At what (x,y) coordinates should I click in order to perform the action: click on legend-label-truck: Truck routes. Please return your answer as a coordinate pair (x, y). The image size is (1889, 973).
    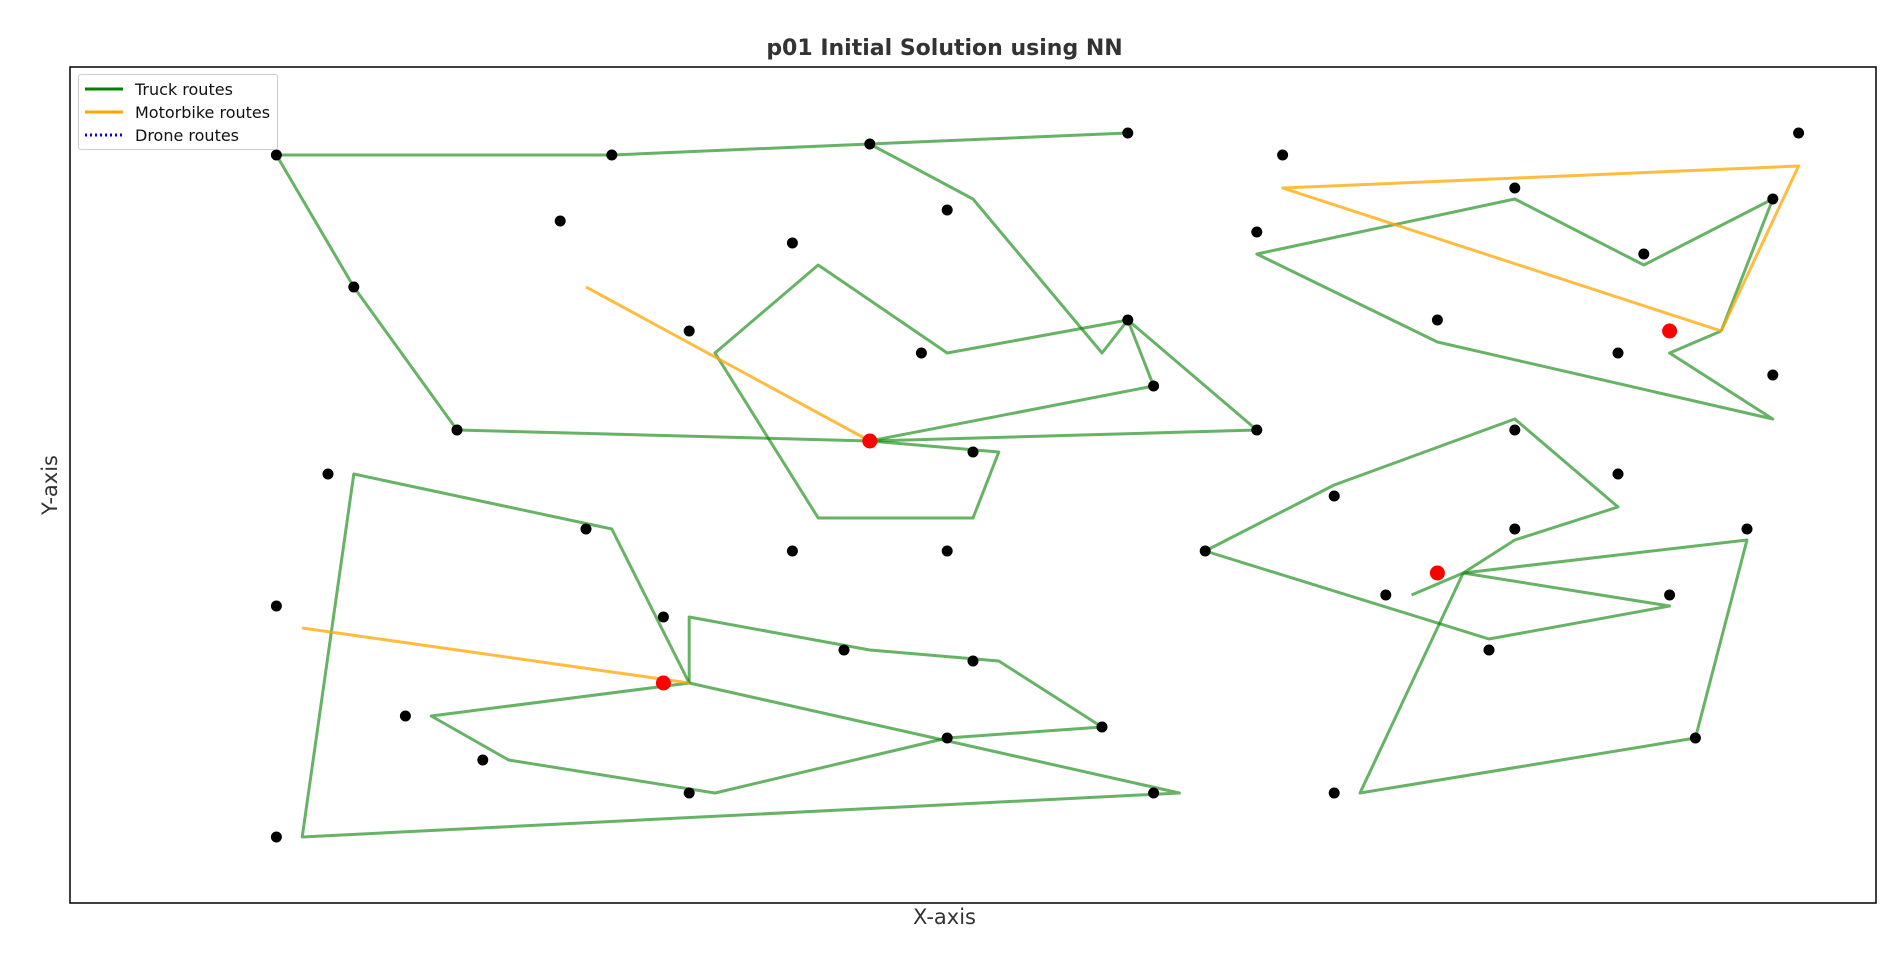
    Looking at the image, I should click on (184, 89).